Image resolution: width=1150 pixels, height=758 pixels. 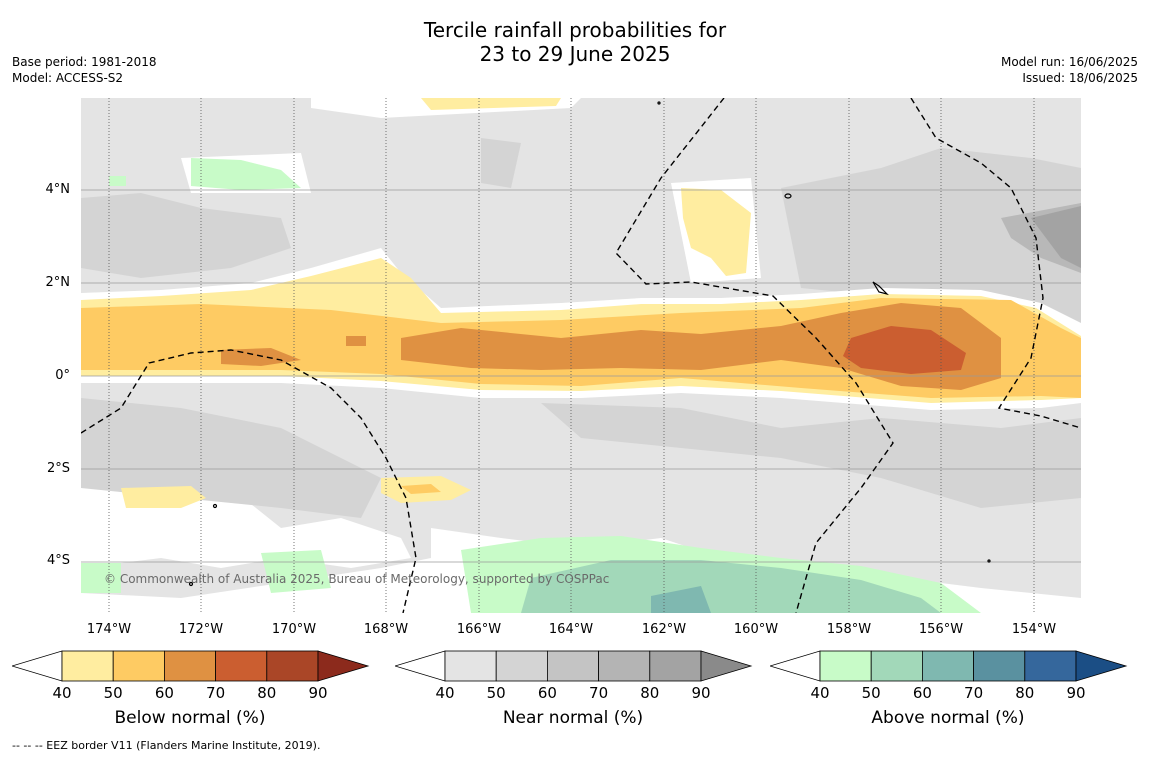 I want to click on lat-tick: 2°S, so click(x=58, y=468).